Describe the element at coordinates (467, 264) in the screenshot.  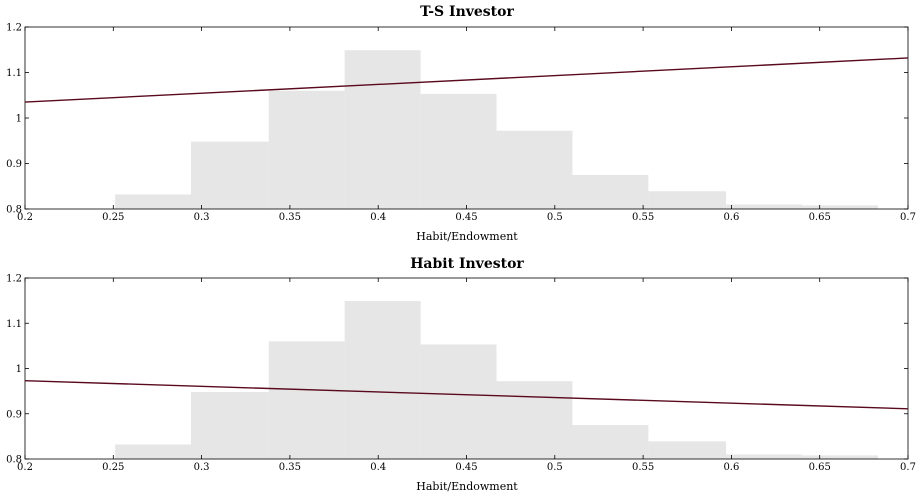
I see `chart-title: Habit Investor` at that location.